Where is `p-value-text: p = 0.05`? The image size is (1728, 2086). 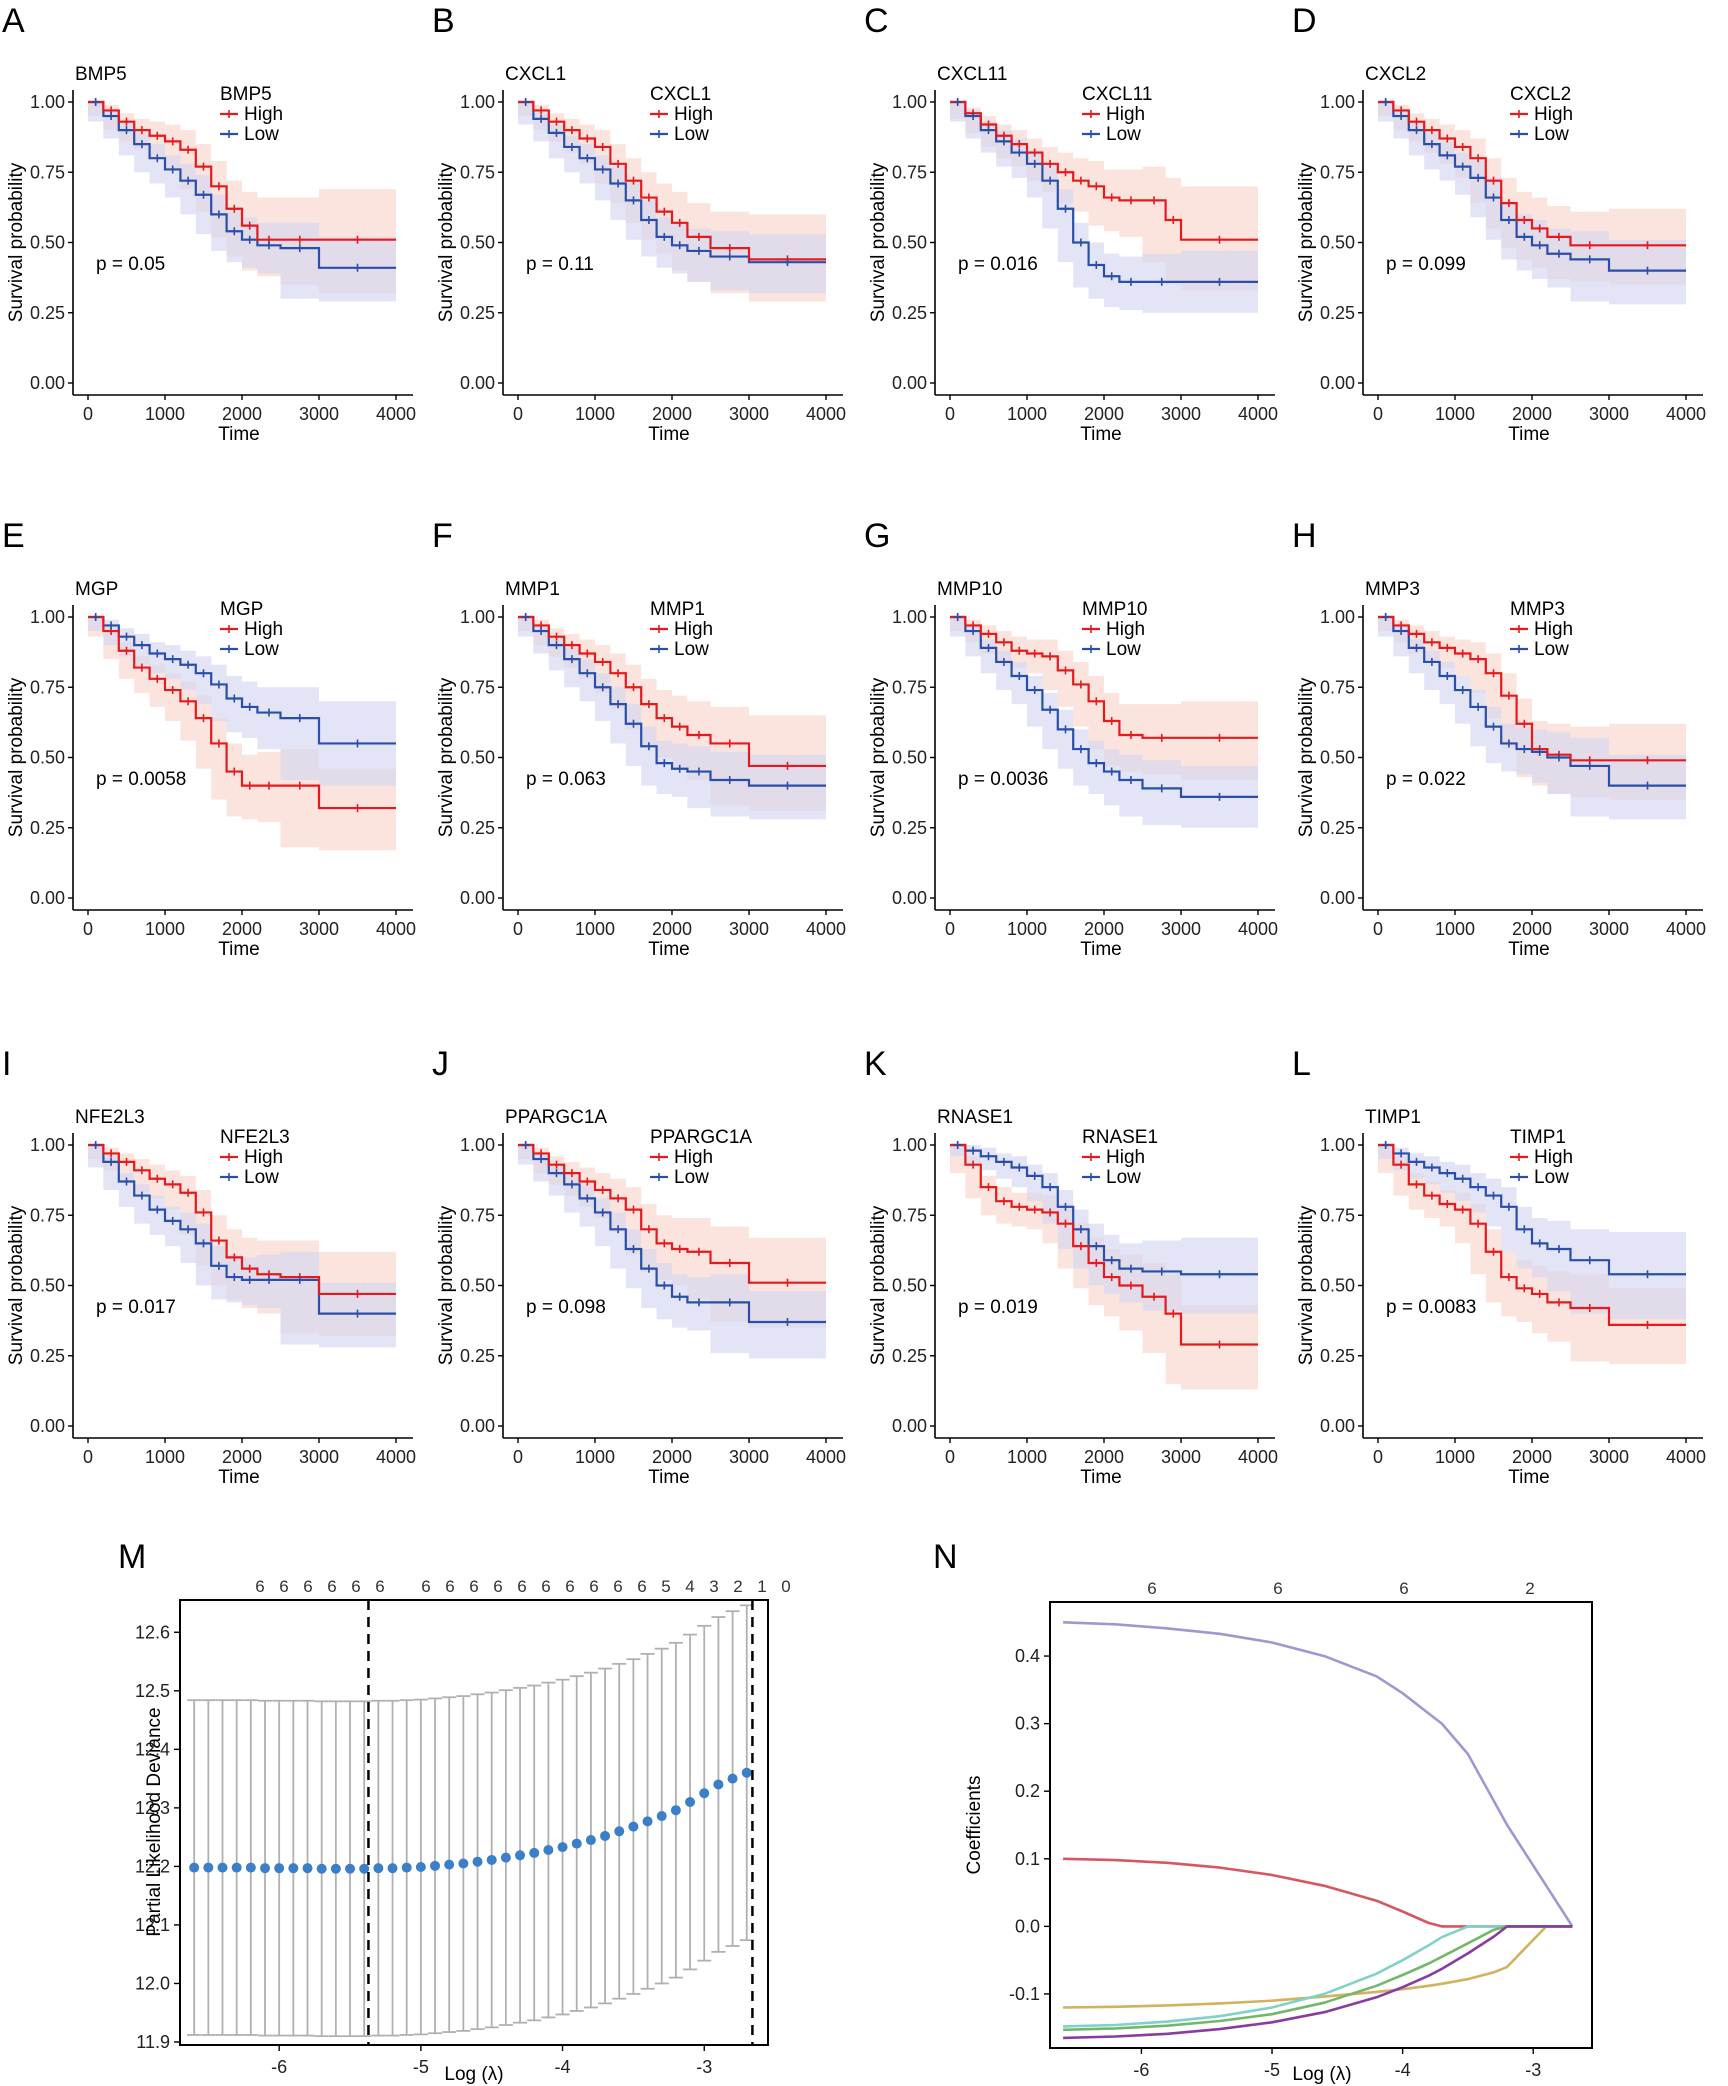 p-value-text: p = 0.05 is located at coordinates (130, 264).